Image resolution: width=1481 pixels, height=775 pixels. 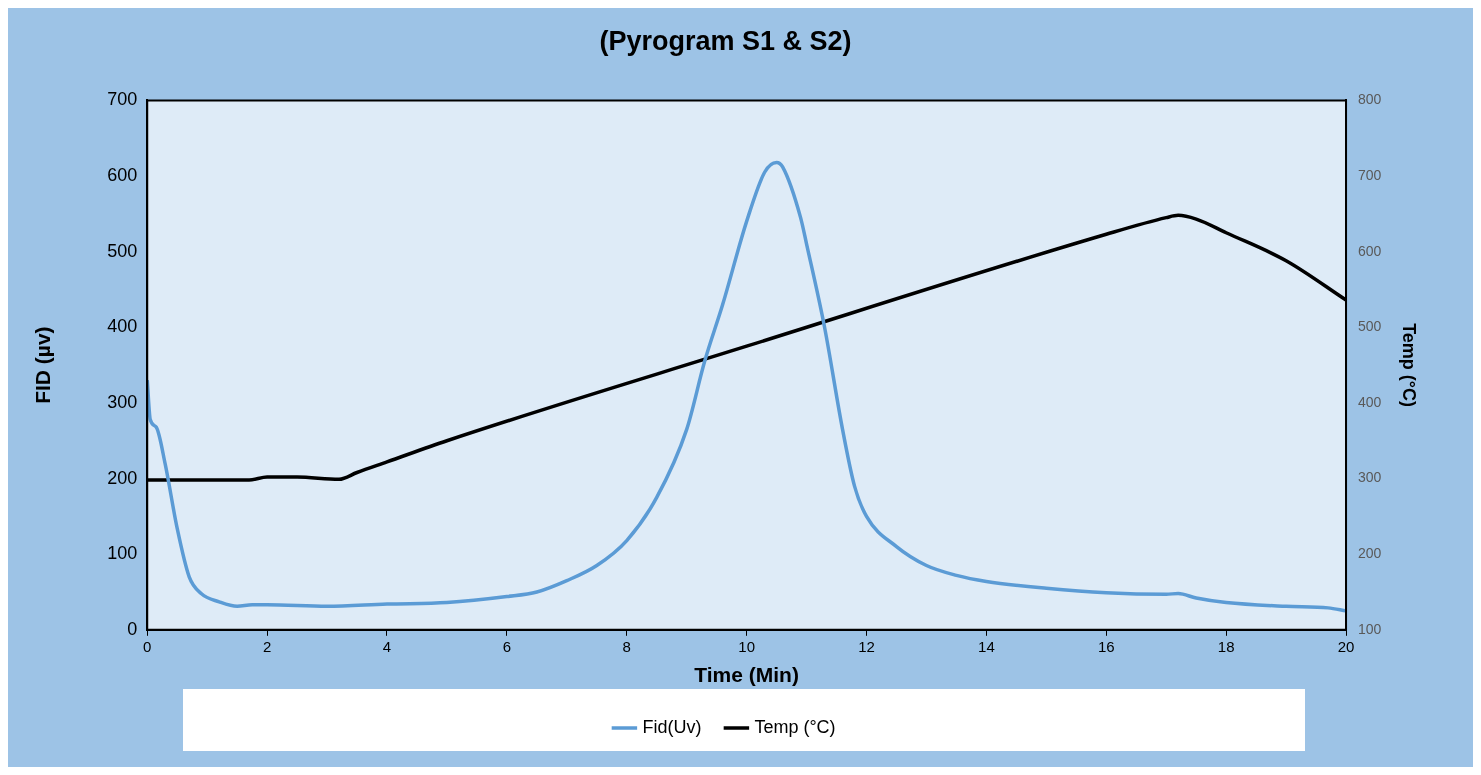 What do you see at coordinates (986, 646) in the screenshot?
I see `x-tick-label: 14` at bounding box center [986, 646].